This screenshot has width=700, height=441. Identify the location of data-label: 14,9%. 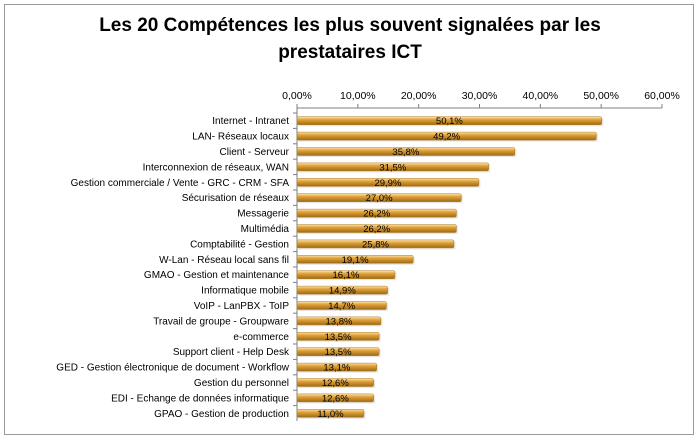
(342, 291).